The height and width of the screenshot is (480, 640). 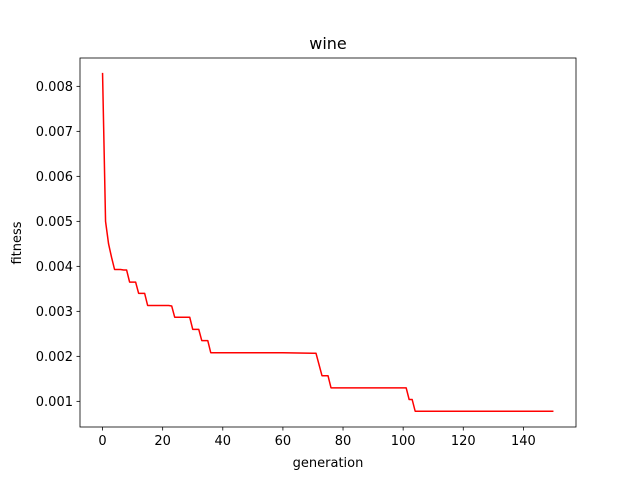 I want to click on x-tick-label: 0, so click(x=102, y=441).